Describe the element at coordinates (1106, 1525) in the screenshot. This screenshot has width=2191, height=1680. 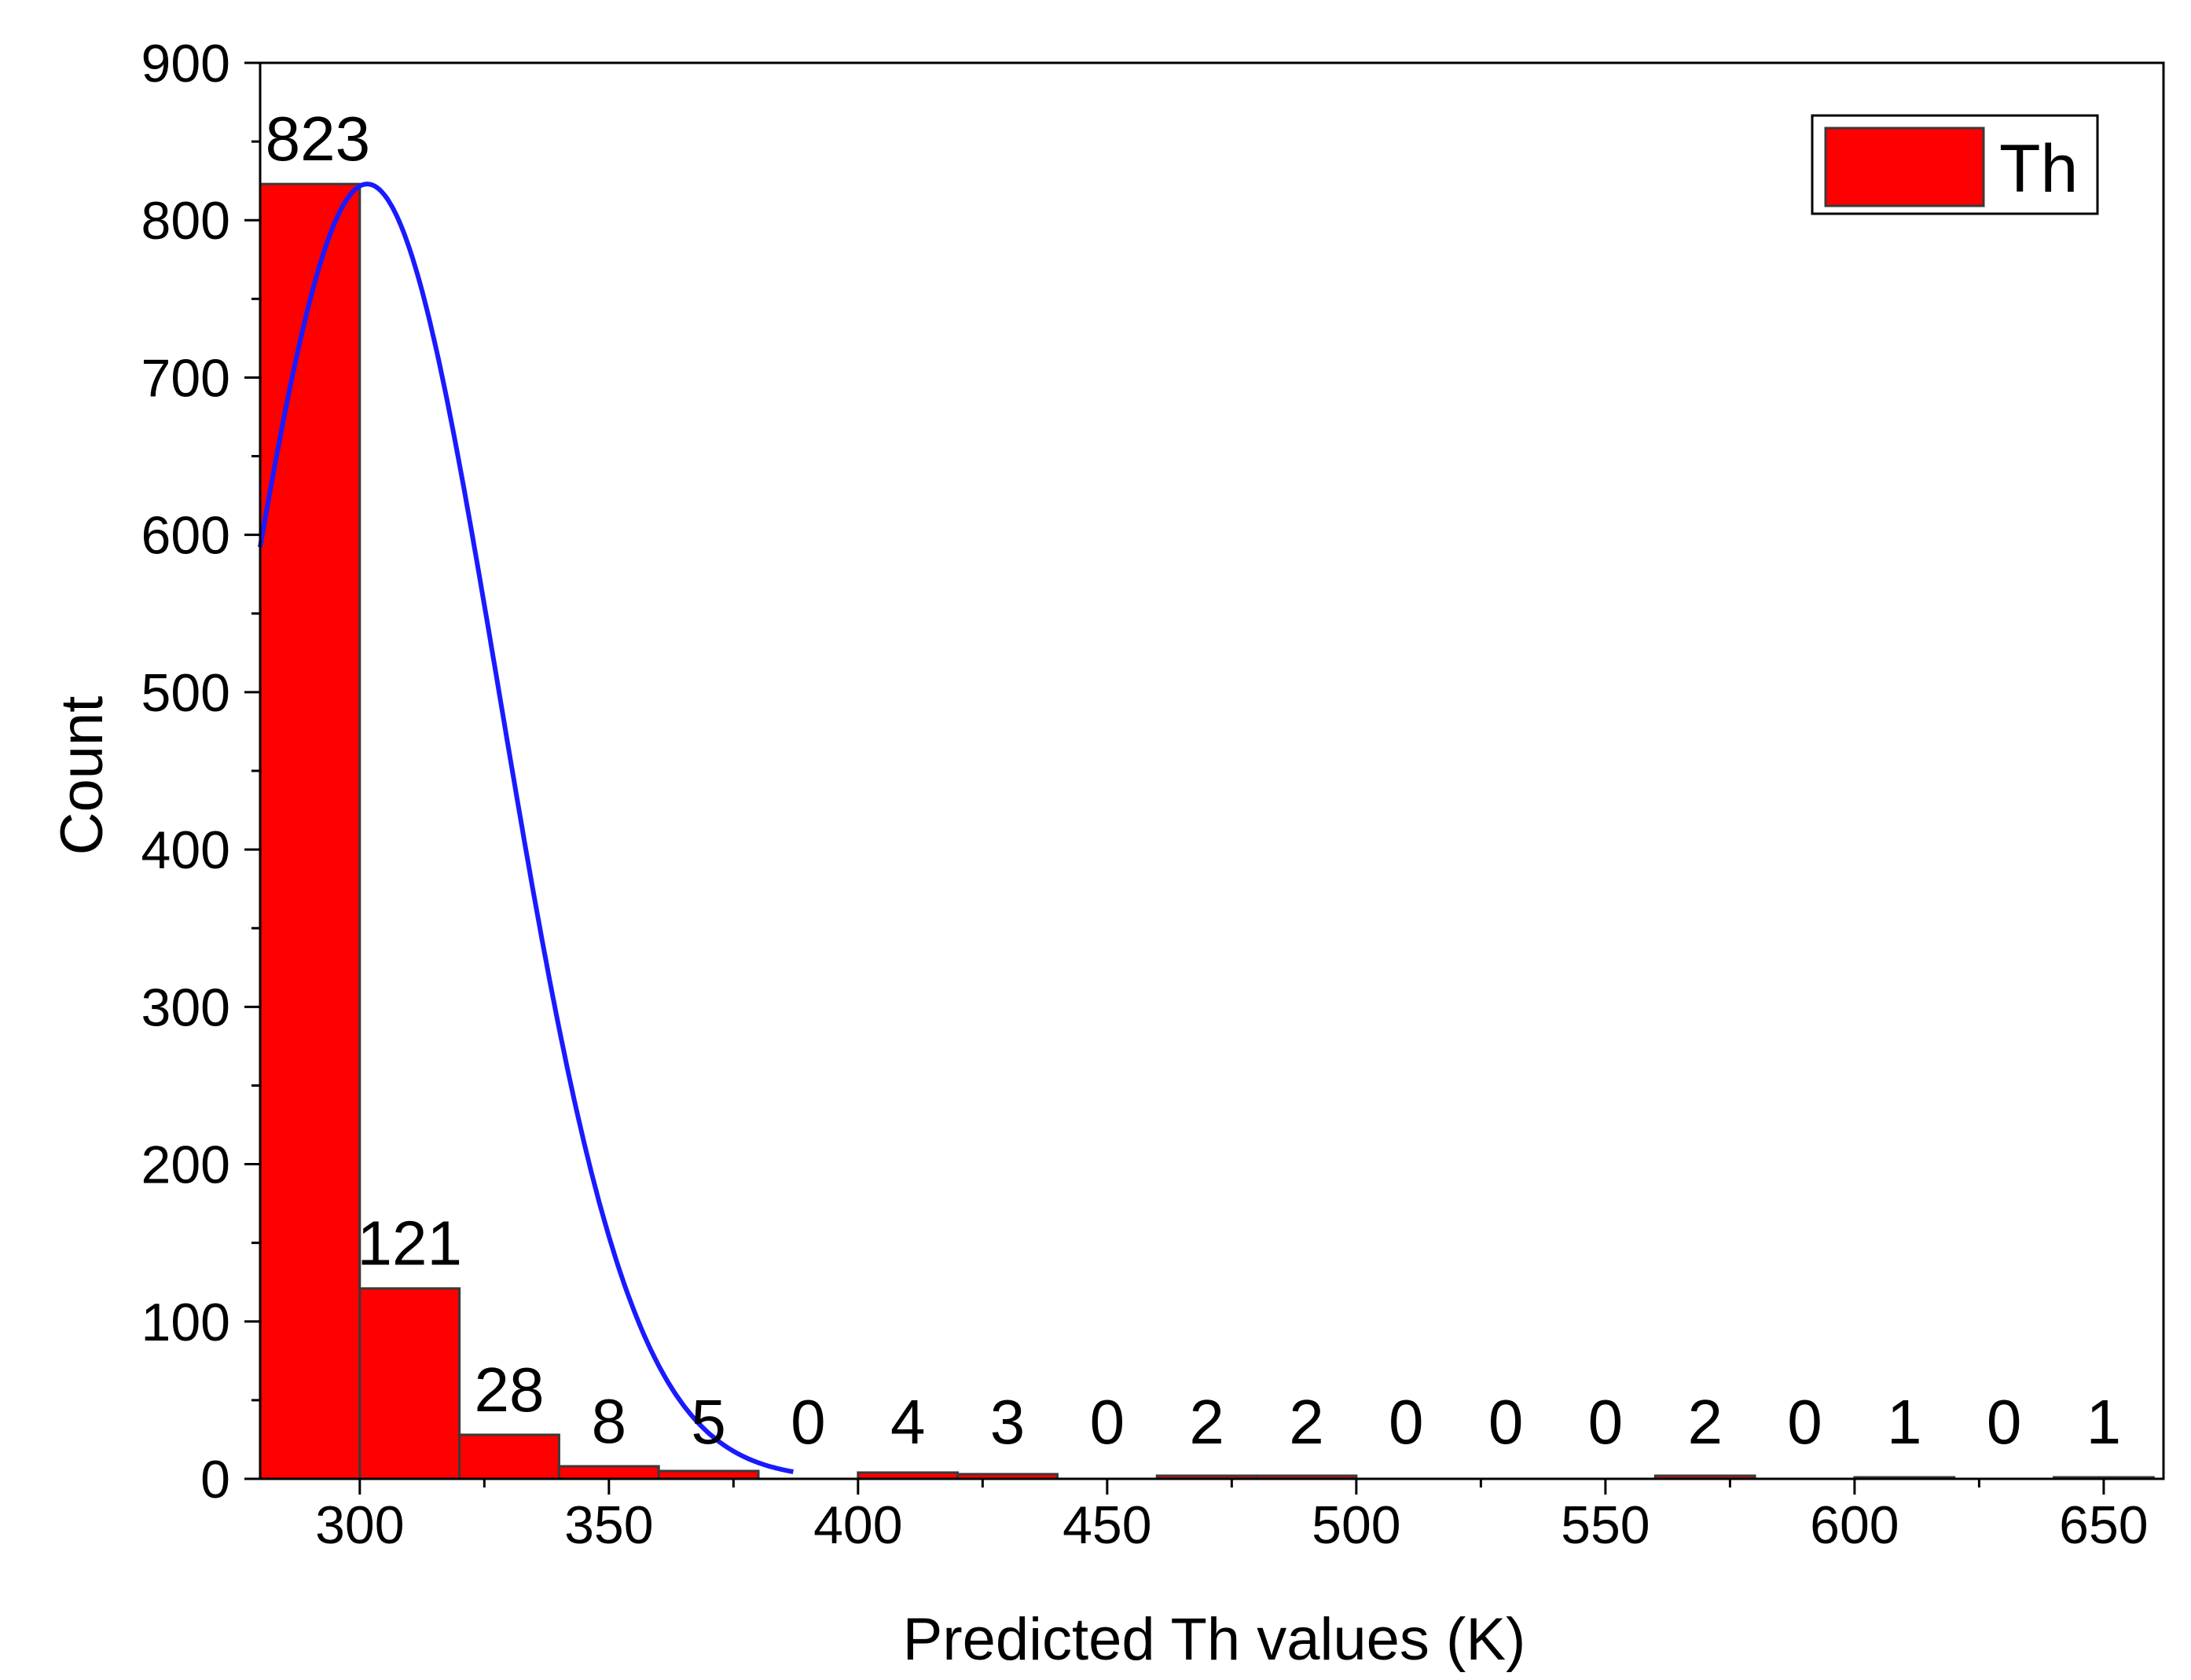
I see `x-tick-label: 450` at that location.